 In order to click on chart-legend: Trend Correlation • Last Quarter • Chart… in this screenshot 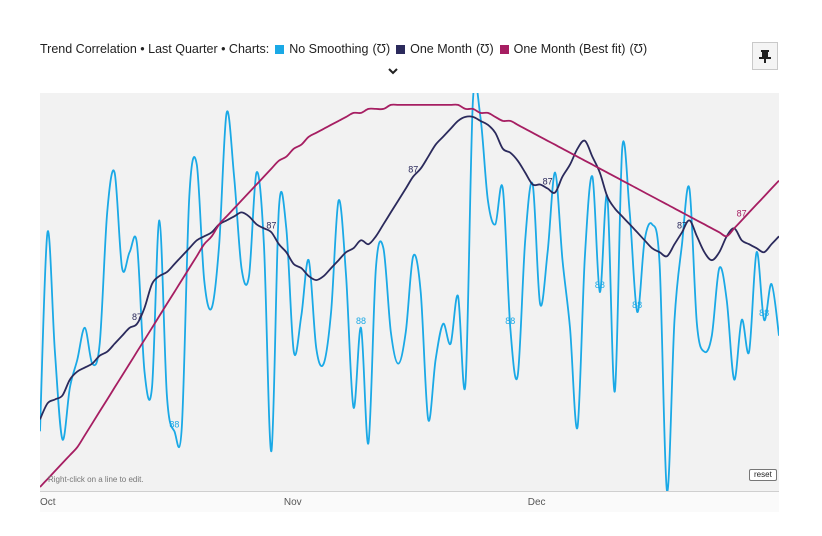, I will do `click(343, 49)`.